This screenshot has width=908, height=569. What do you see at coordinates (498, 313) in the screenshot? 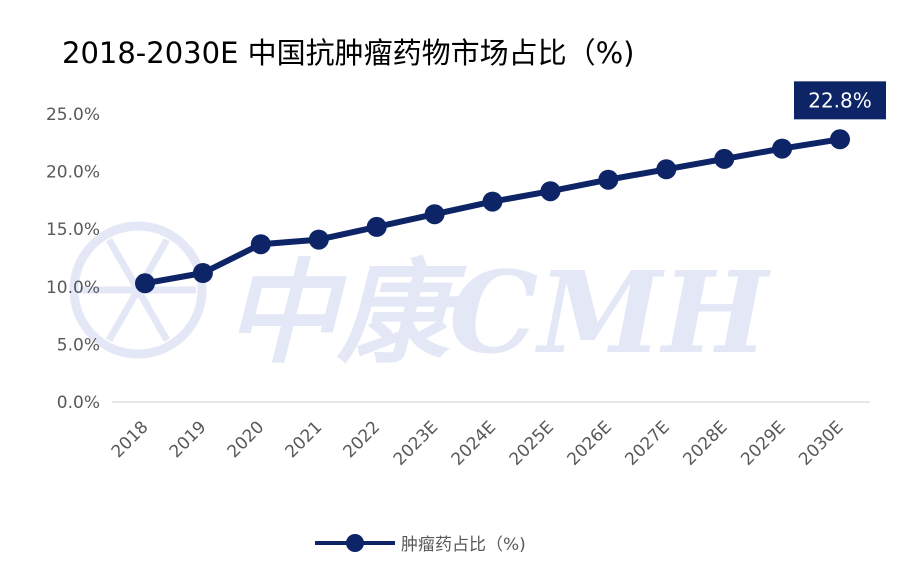
I see `watermark-text: 中康CMH` at bounding box center [498, 313].